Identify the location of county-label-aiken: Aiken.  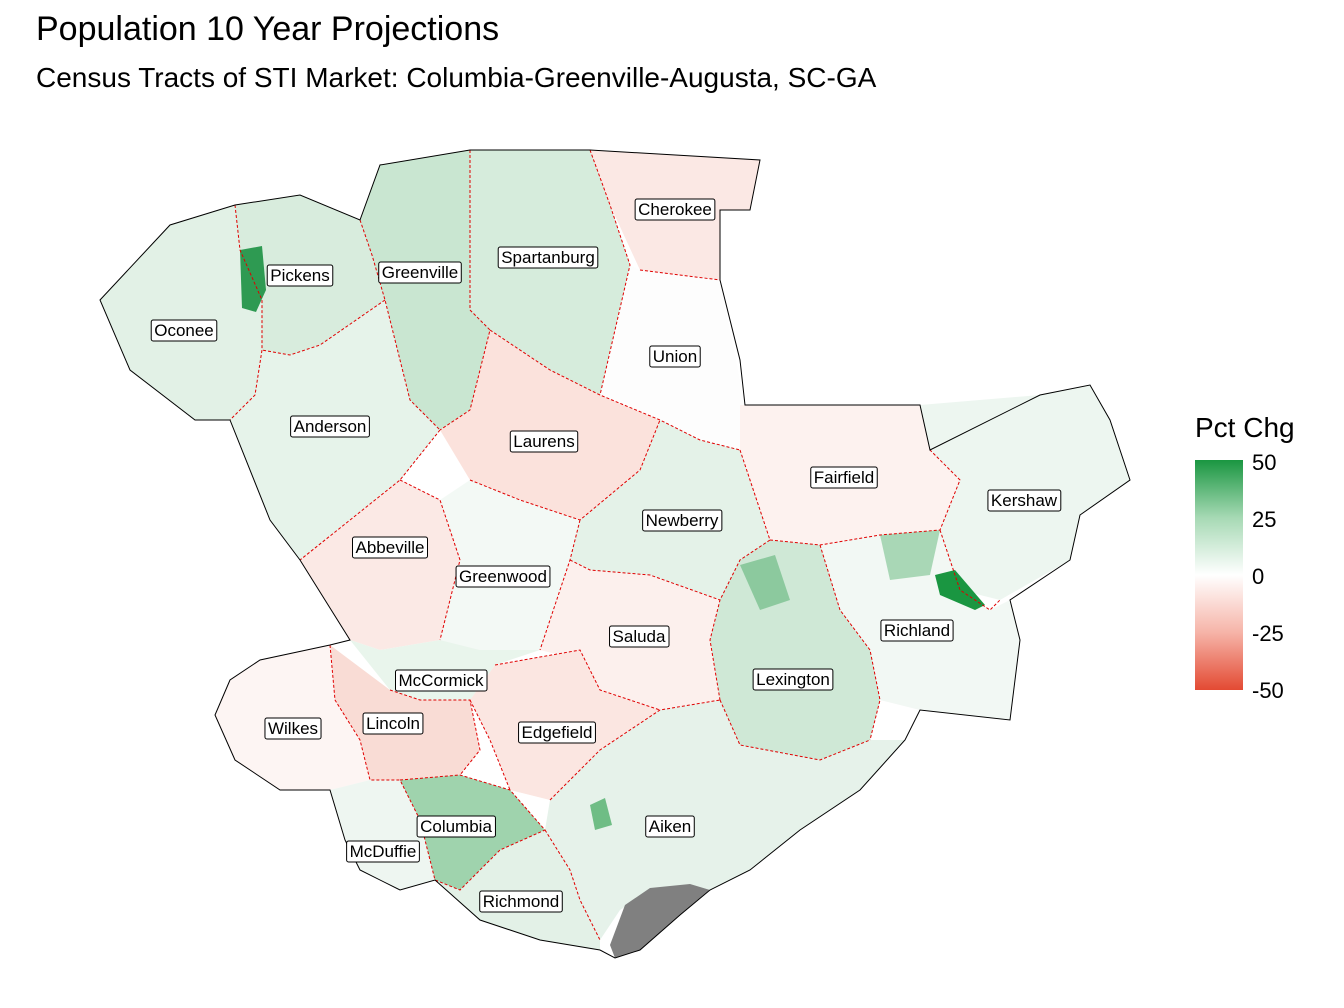
(670, 826).